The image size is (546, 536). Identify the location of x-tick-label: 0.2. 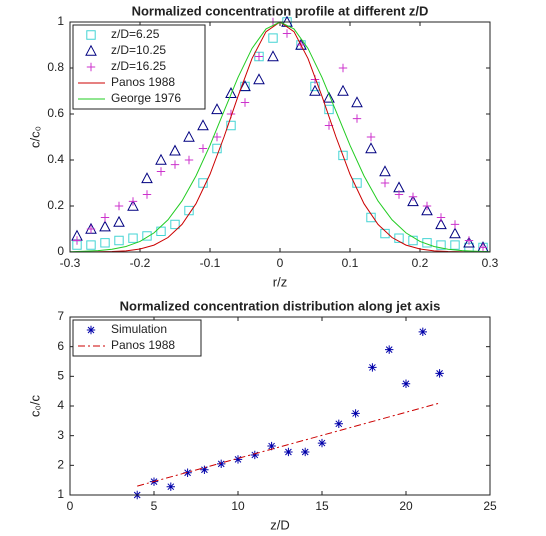
(420, 263).